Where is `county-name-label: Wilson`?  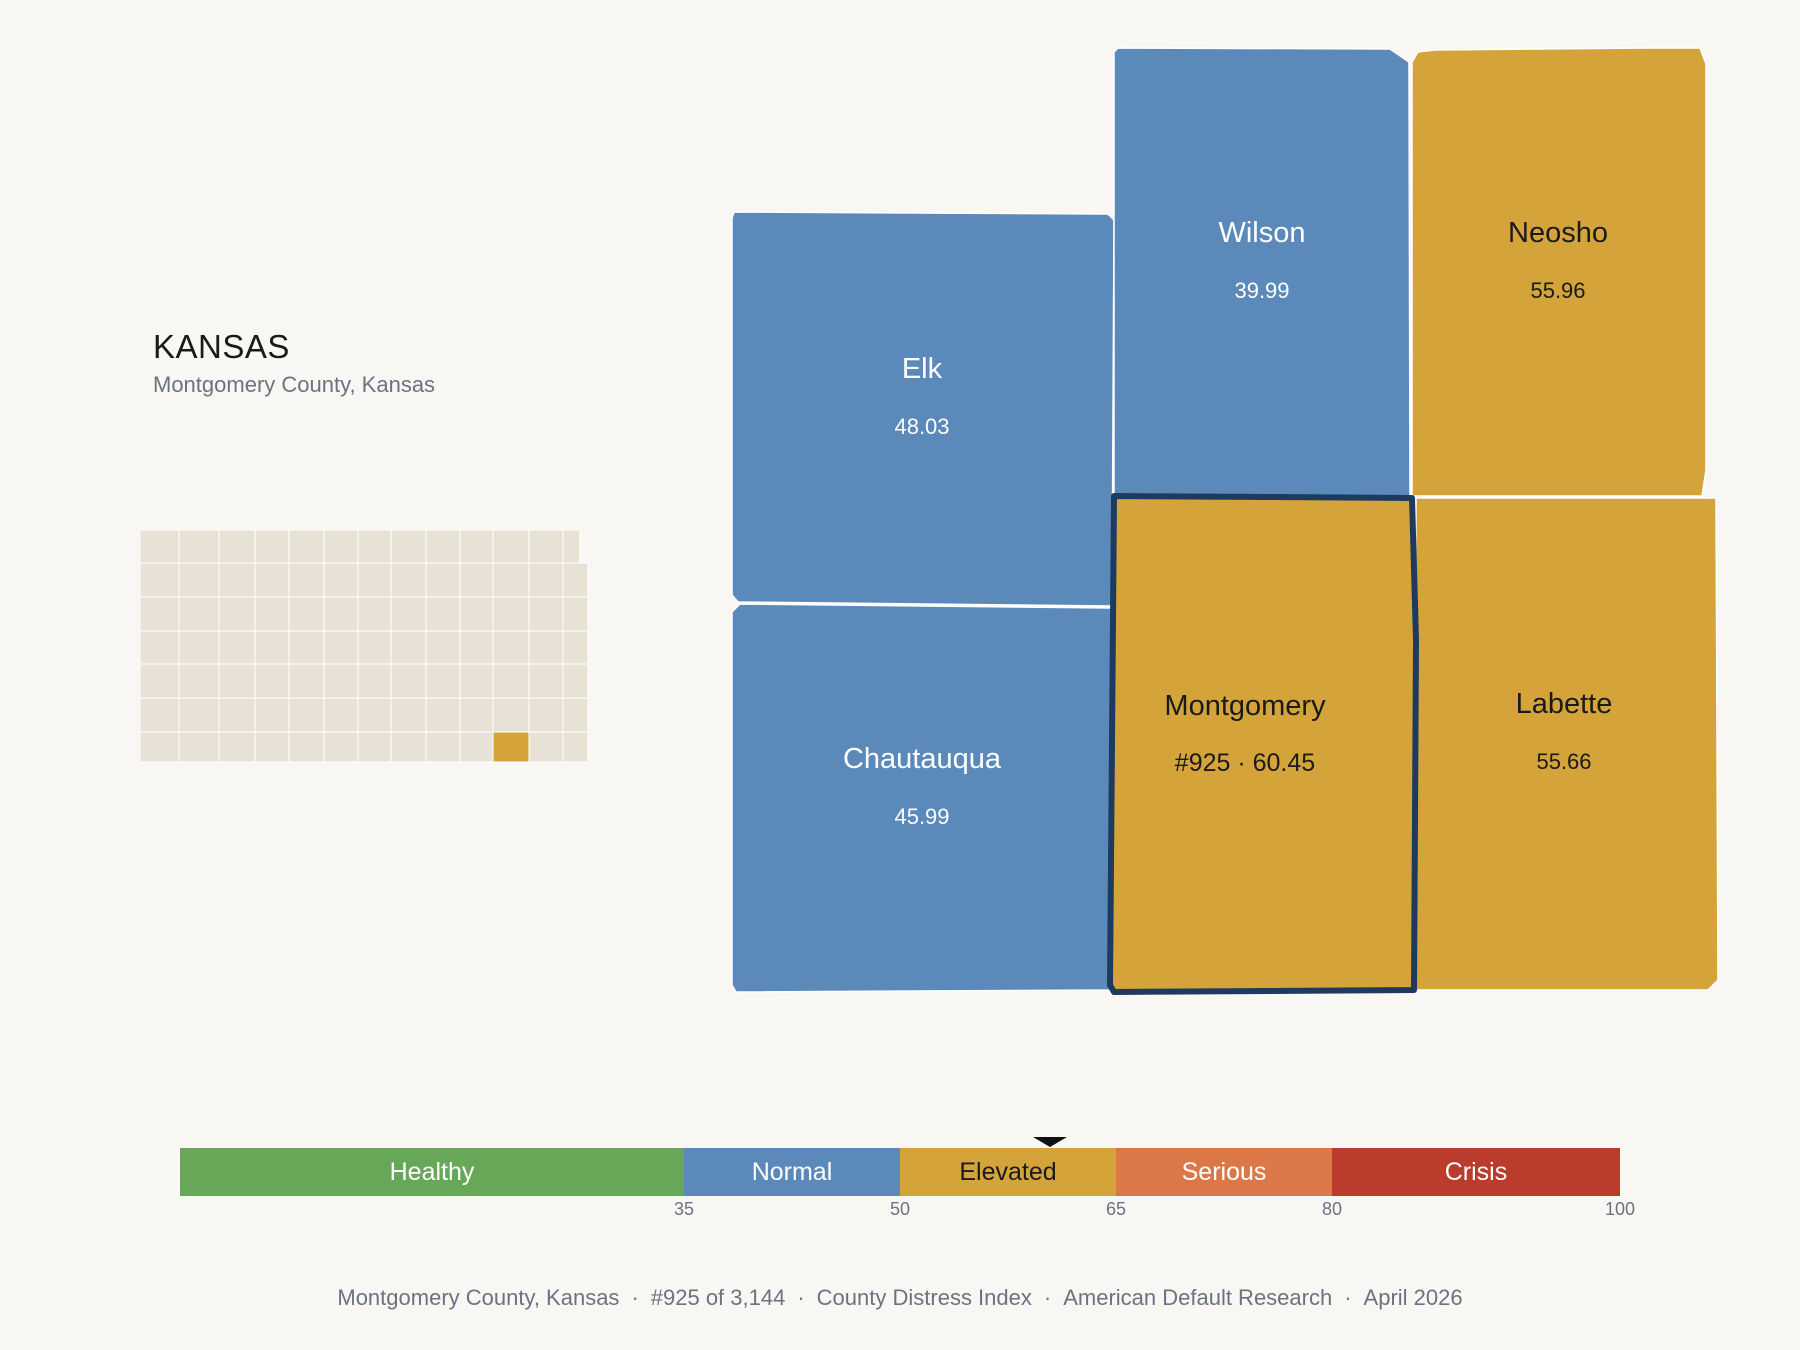 county-name-label: Wilson is located at coordinates (1261, 233).